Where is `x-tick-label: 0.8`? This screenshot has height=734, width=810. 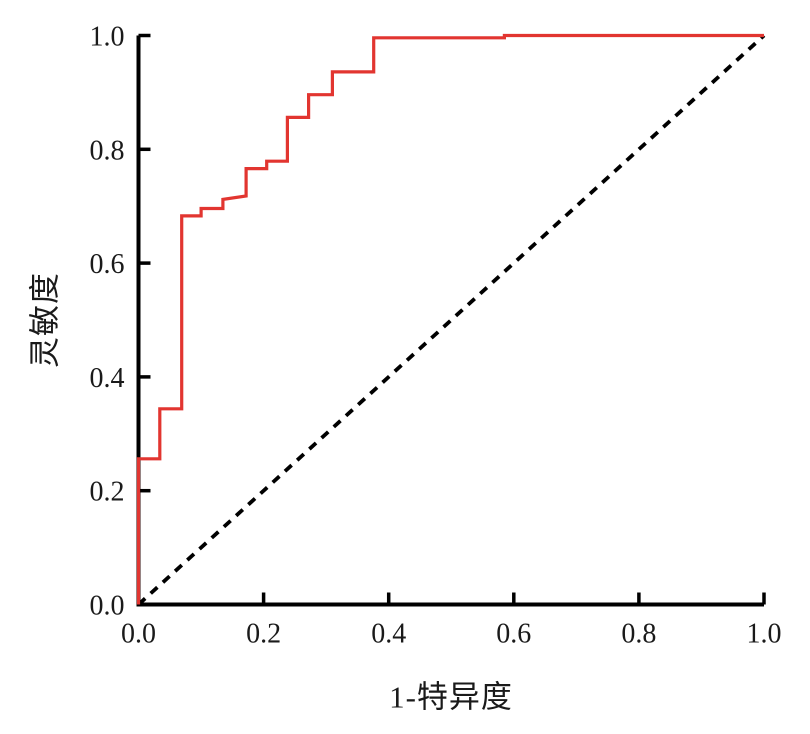
x-tick-label: 0.8 is located at coordinates (638, 634).